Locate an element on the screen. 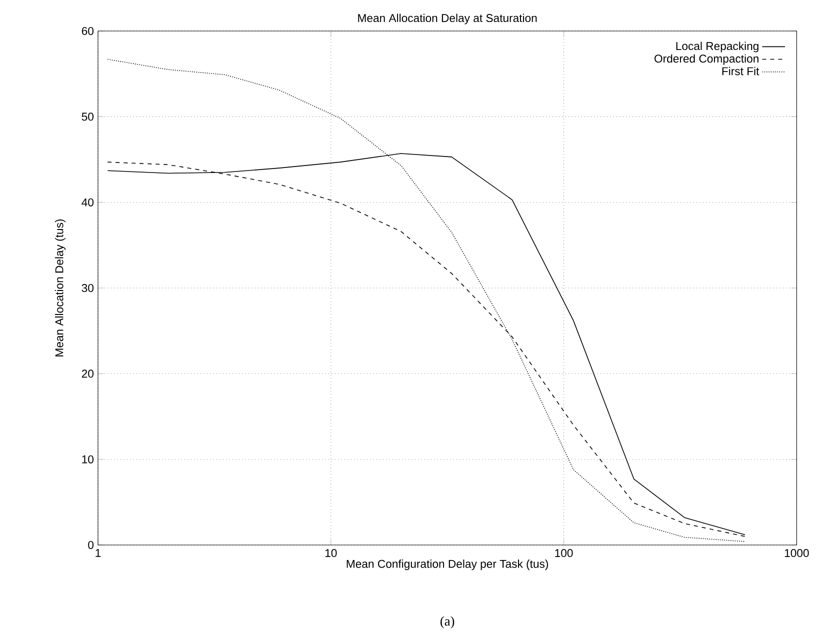 The image size is (827, 633). y-tick-label: 30 is located at coordinates (88, 288).